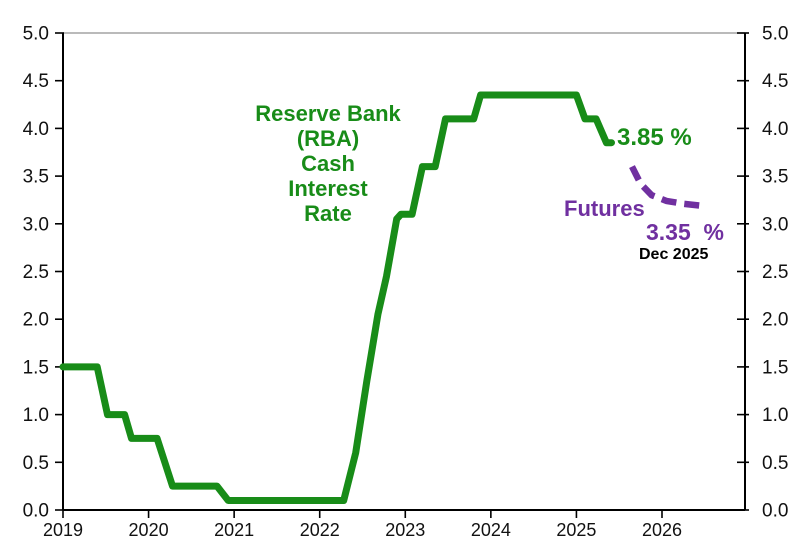 The image size is (811, 549). I want to click on x-tick-label: 2020, so click(149, 530).